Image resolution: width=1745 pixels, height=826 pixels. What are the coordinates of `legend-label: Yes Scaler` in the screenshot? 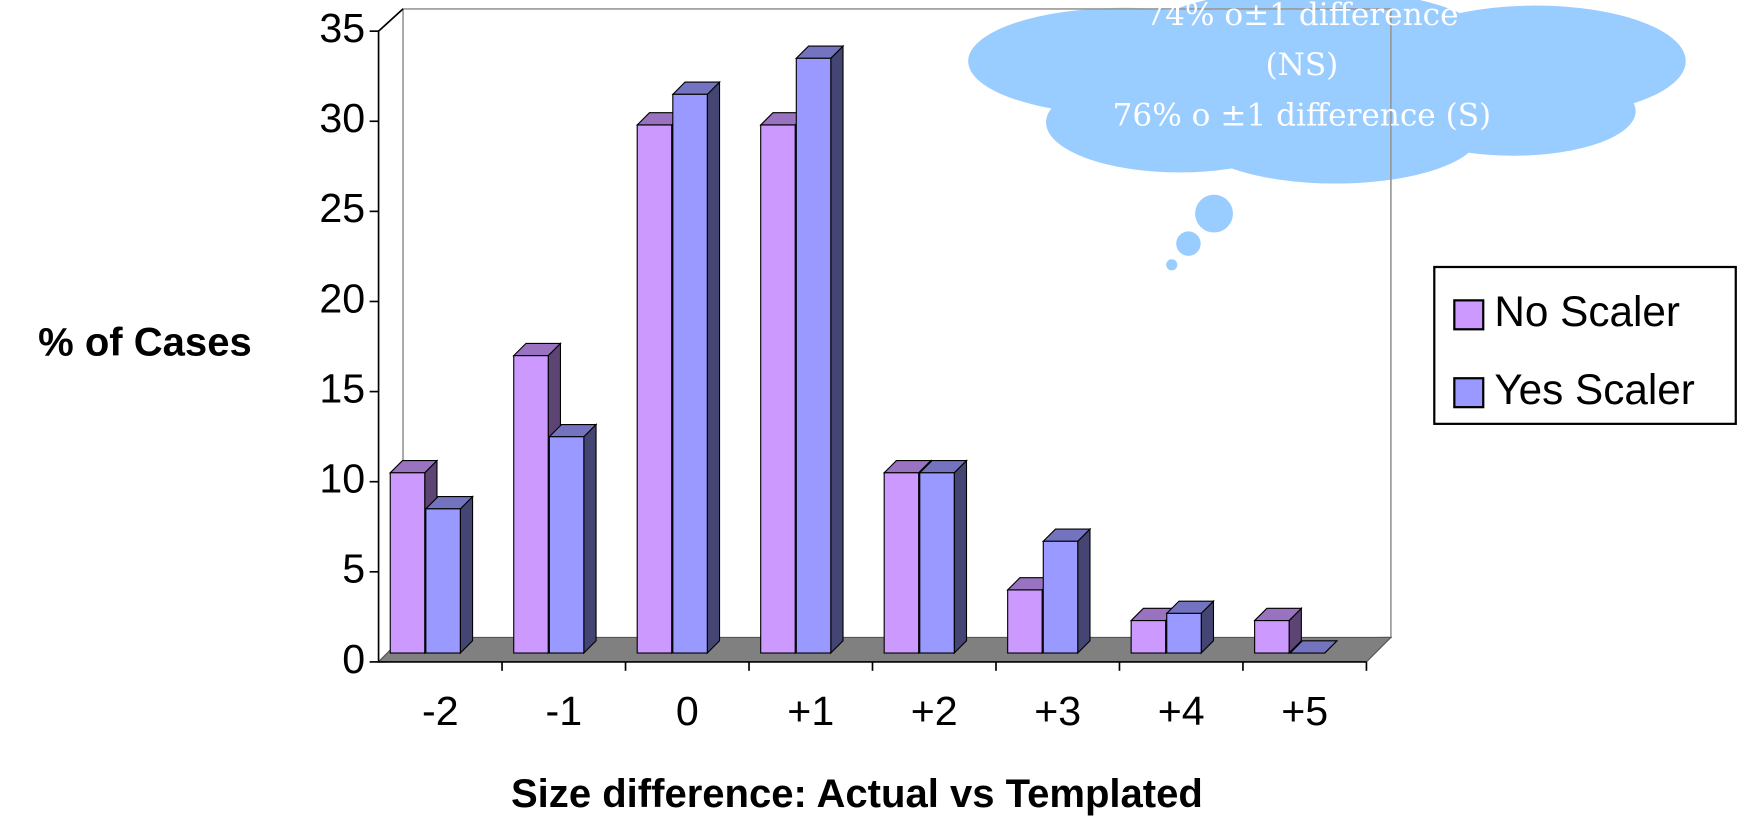 It's located at (1594, 389).